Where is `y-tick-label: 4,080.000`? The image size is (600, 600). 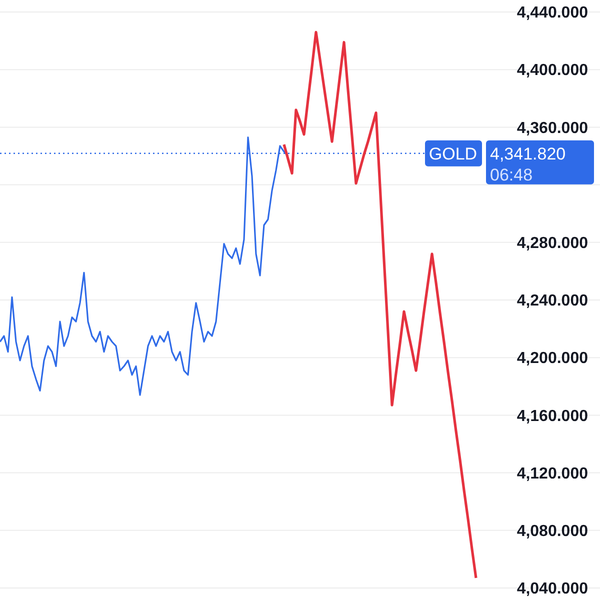 y-tick-label: 4,080.000 is located at coordinates (552, 531).